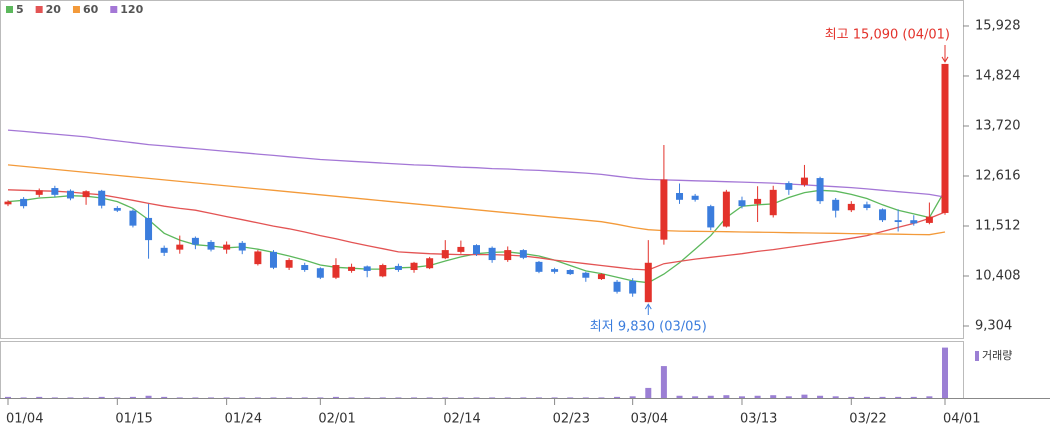 Image resolution: width=1050 pixels, height=434 pixels. Describe the element at coordinates (997, 355) in the screenshot. I see `volume-legend: 거래량` at that location.